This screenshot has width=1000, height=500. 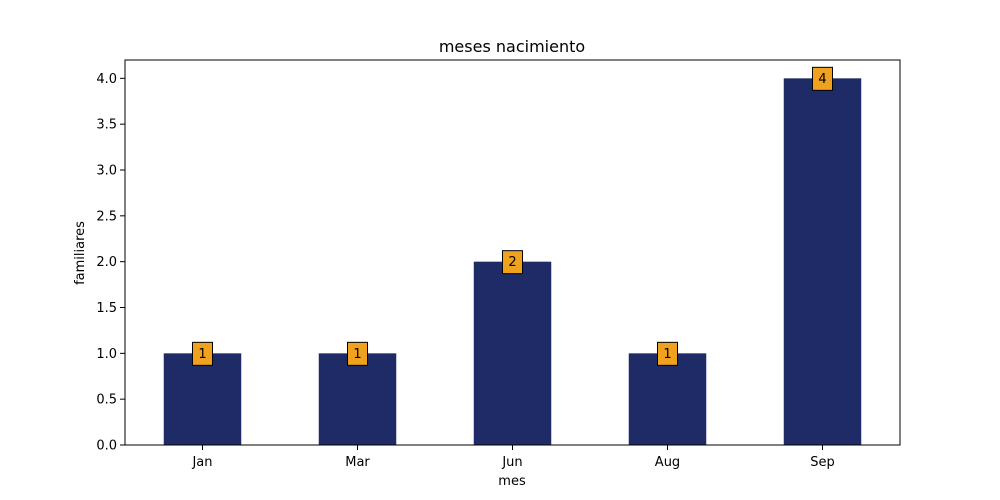 I want to click on y-tick-label: 4.0, so click(x=106, y=79).